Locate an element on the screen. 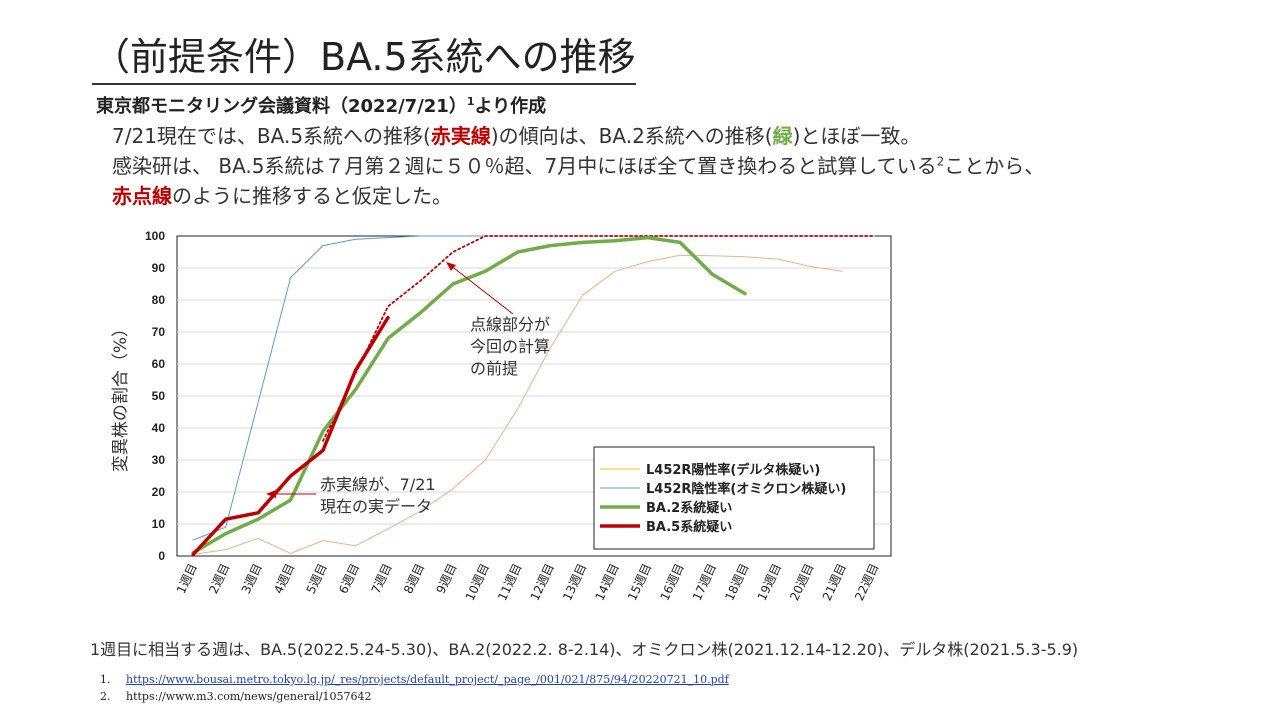 Image resolution: width=1280 pixels, height=720 pixels. series-line-ba5_assumed is located at coordinates (599, 338).